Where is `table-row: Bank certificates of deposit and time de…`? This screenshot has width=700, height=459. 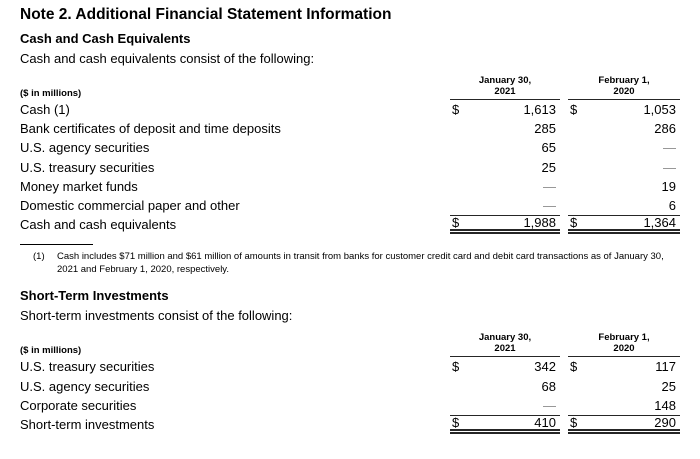
table-row: Bank certificates of deposit and time de… is located at coordinates (350, 128).